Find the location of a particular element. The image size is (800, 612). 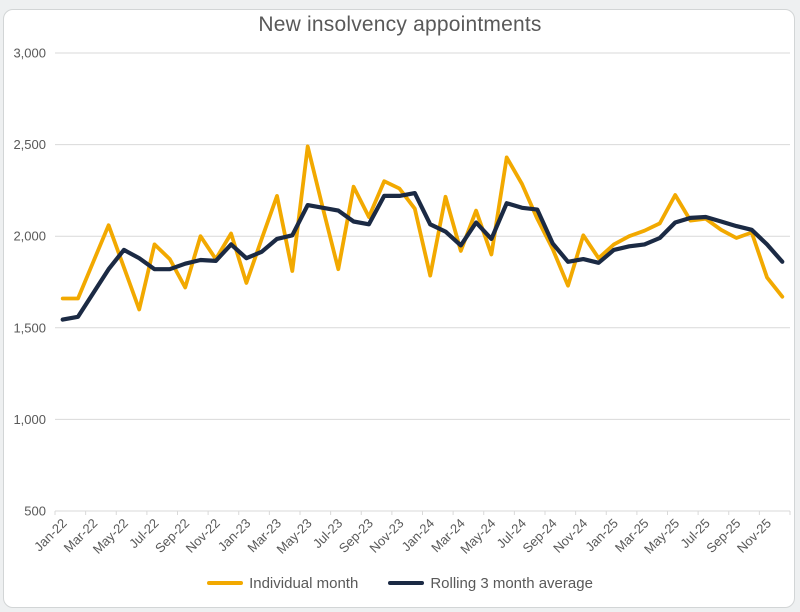

legend-label-individual-month: Individual month is located at coordinates (304, 583).